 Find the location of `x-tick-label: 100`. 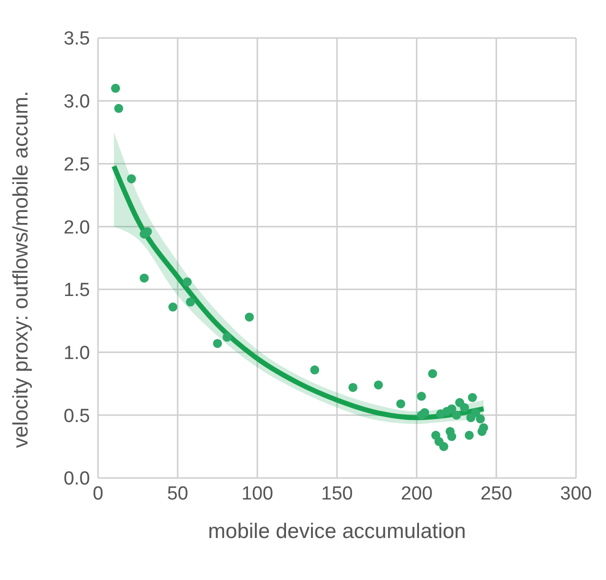

x-tick-label: 100 is located at coordinates (257, 493).